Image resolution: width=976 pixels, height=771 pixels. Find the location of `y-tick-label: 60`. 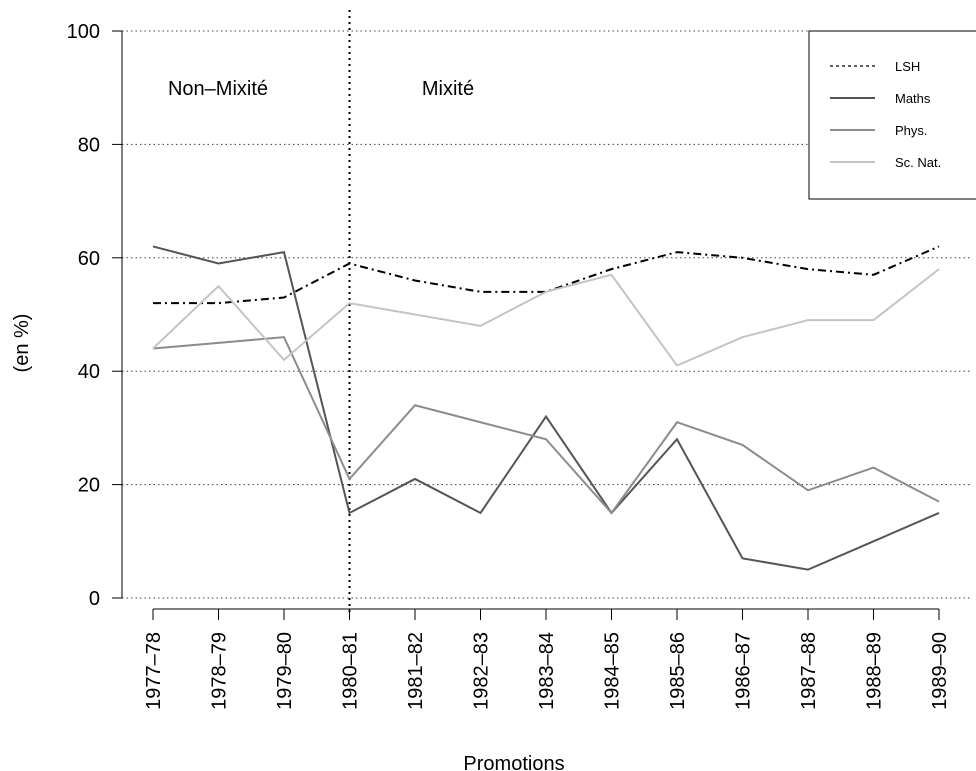

y-tick-label: 60 is located at coordinates (89, 259).